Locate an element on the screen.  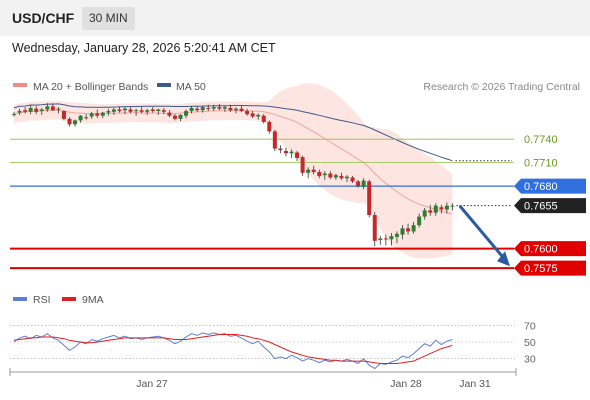
resistance-label-text: 0.7740 is located at coordinates (541, 140).